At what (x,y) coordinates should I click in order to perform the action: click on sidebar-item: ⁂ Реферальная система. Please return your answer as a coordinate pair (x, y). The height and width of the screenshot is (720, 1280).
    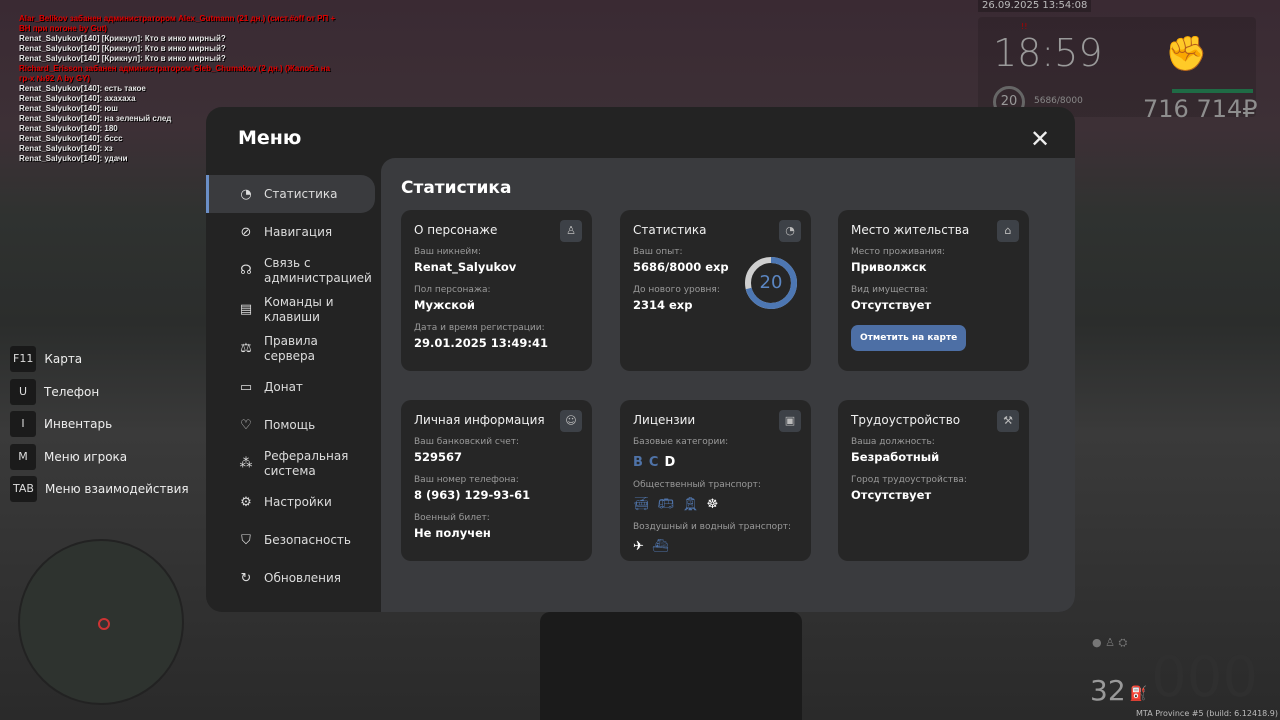
    Looking at the image, I should click on (290, 463).